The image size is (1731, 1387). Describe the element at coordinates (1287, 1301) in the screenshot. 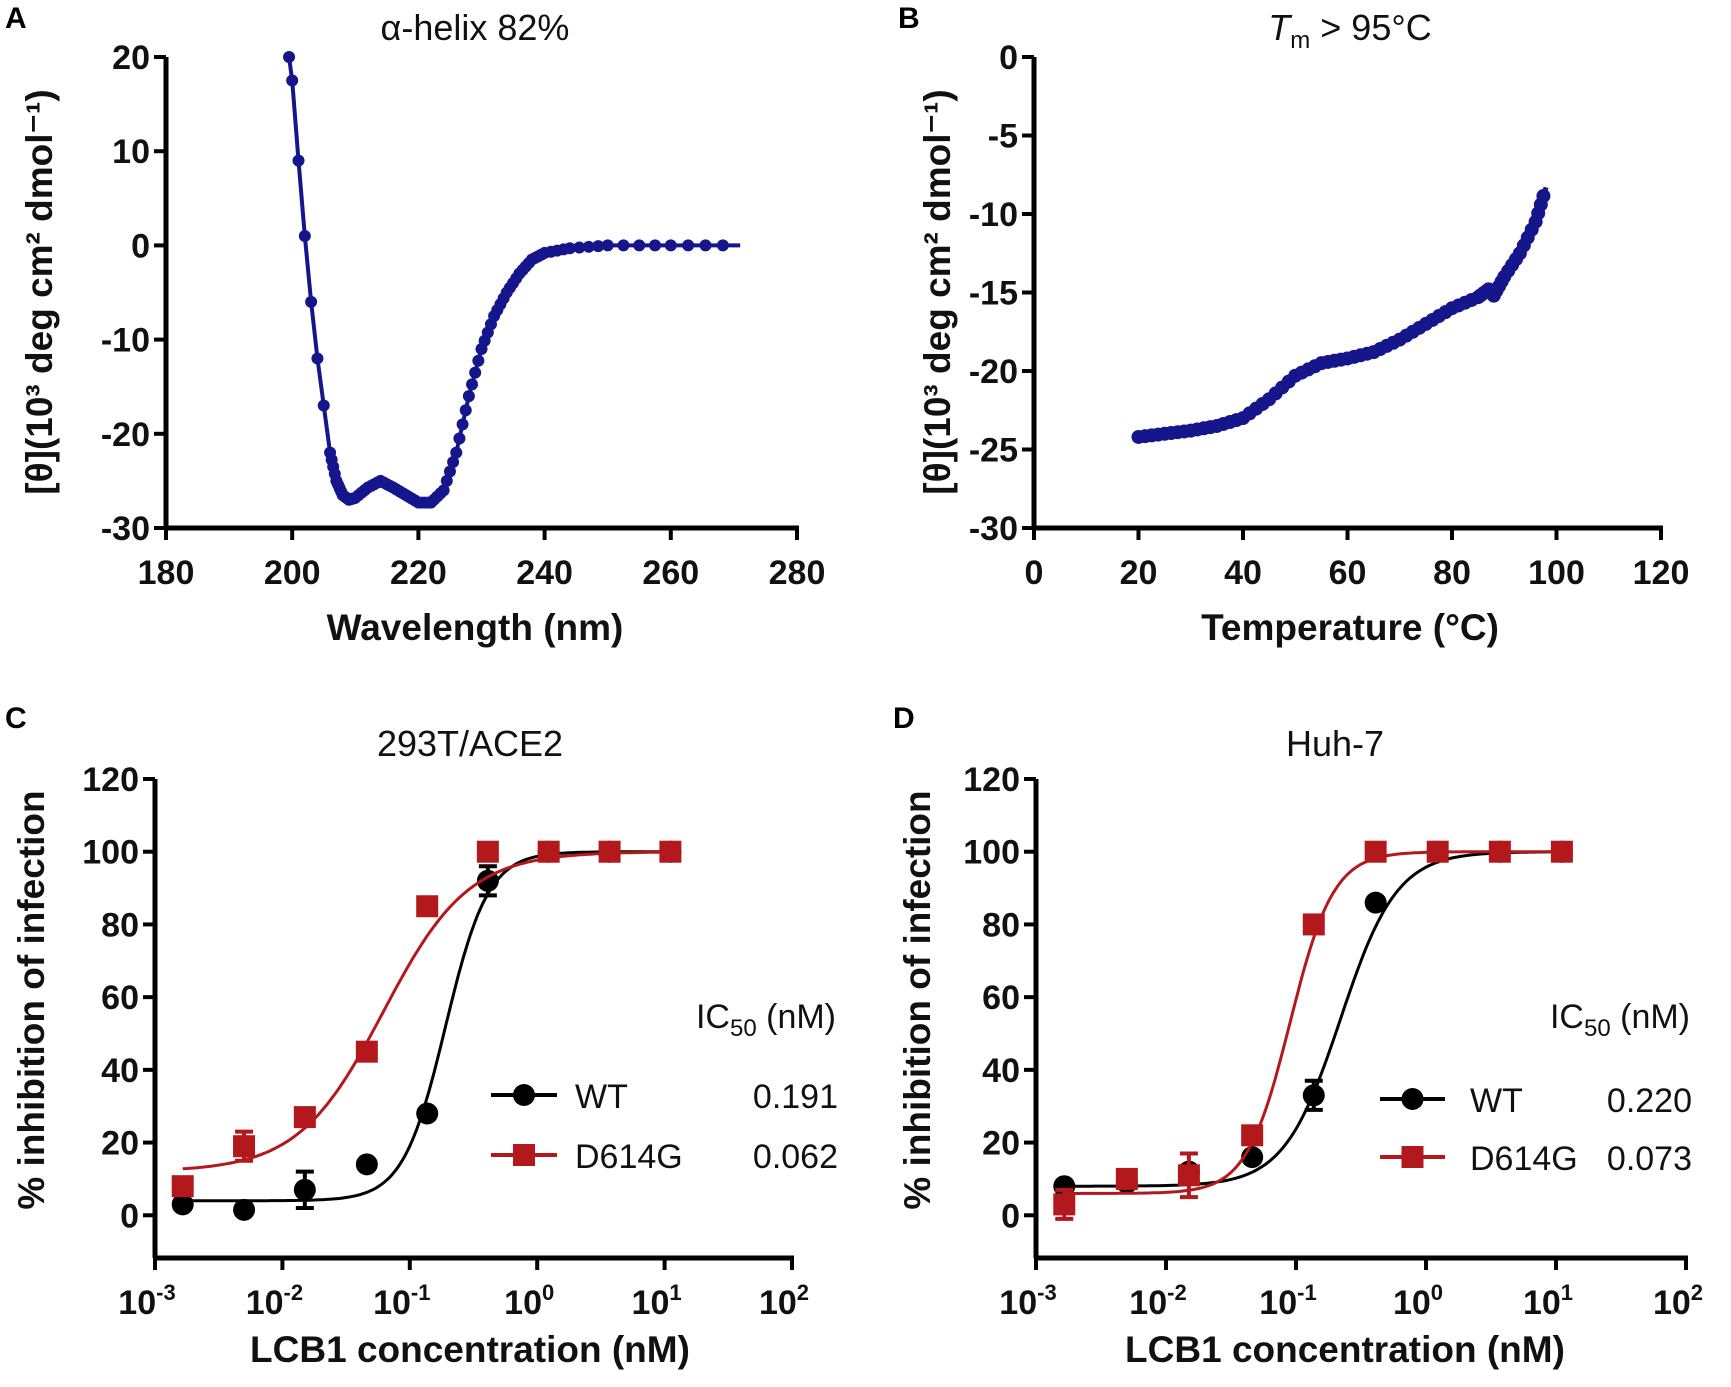

I see `panel-d-x-tick-label: 10⁻¹` at that location.